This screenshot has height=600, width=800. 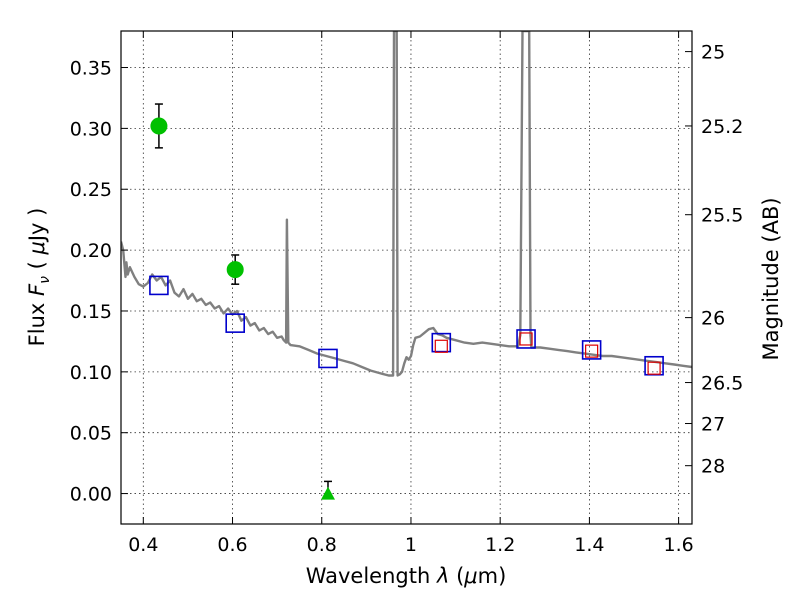 What do you see at coordinates (500, 545) in the screenshot?
I see `x-tick-label: 1.2` at bounding box center [500, 545].